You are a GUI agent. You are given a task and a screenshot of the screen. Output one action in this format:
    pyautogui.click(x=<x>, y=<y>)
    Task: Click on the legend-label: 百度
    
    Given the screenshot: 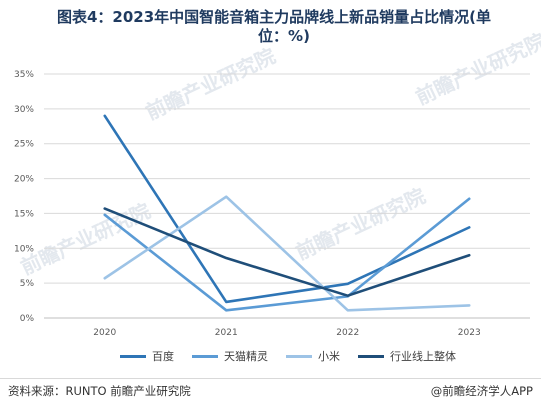 What is the action you would take?
    pyautogui.click(x=163, y=356)
    